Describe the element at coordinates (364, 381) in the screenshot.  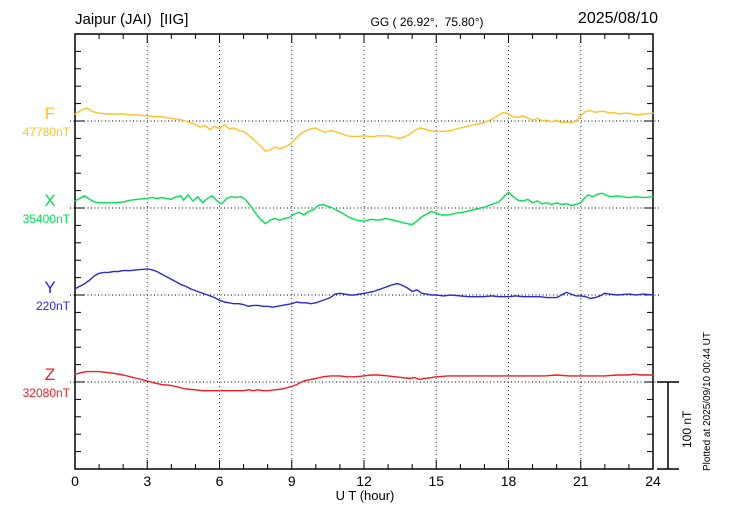
I see `trace-z` at that location.